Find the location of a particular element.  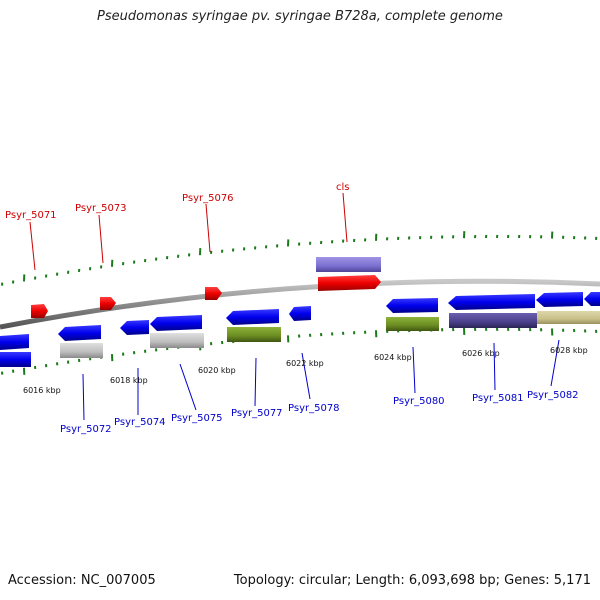

gene-arrow-psyr5071 is located at coordinates (39, 311).